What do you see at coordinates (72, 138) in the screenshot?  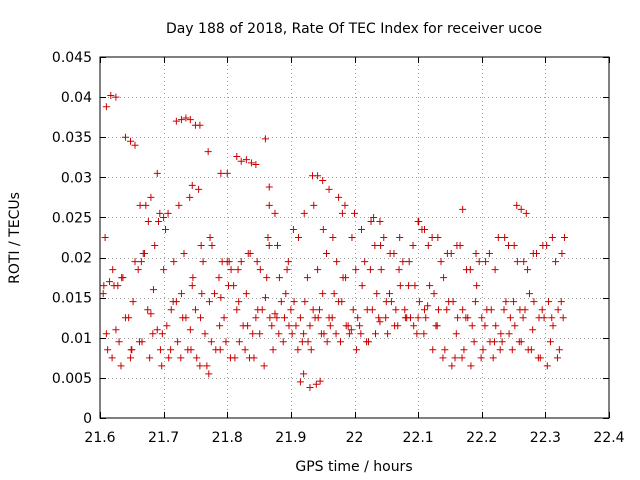 I see `y-tick-label: 0.035` at bounding box center [72, 138].